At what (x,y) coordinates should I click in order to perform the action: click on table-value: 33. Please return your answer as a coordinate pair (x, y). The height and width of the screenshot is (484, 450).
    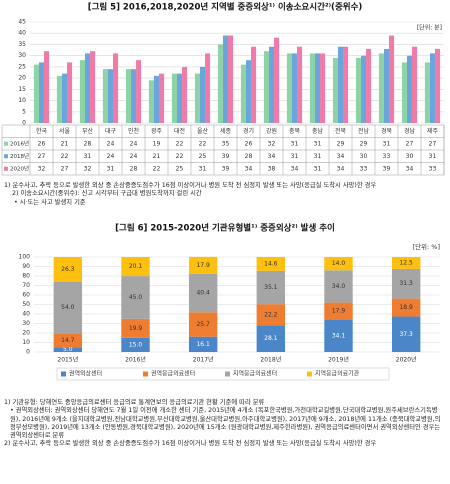
    Looking at the image, I should click on (387, 156).